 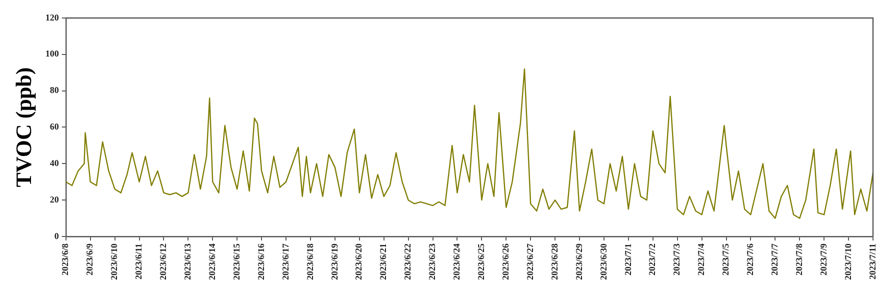 What do you see at coordinates (701, 259) in the screenshot?
I see `x-tick-label: 2023/7/4` at bounding box center [701, 259].